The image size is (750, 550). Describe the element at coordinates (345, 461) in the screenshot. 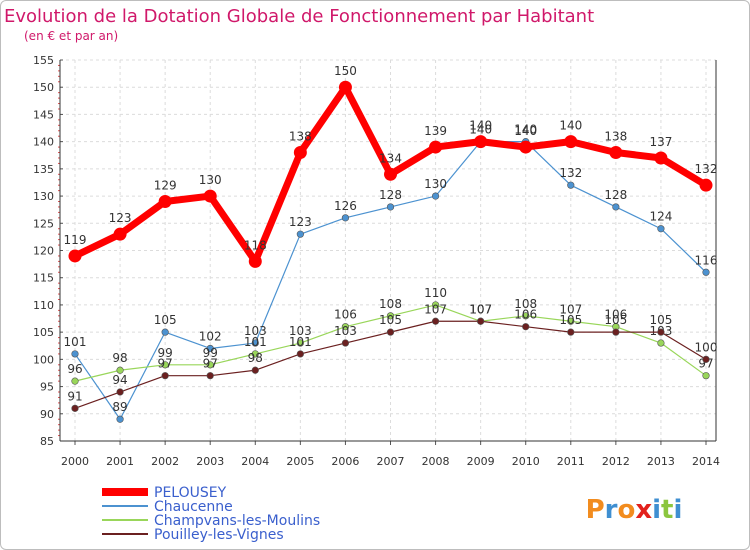

I see `x-tick-label: 2006` at that location.